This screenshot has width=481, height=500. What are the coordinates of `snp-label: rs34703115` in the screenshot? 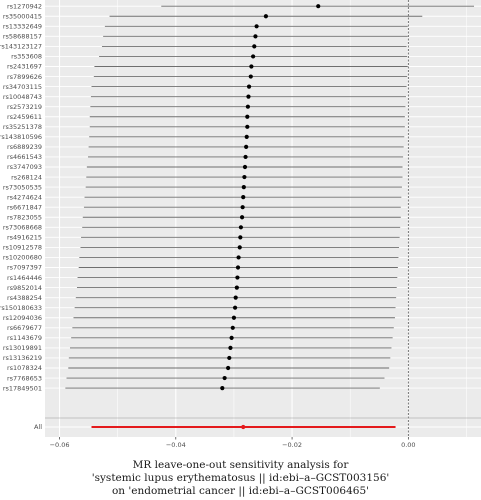 It's located at (22, 87).